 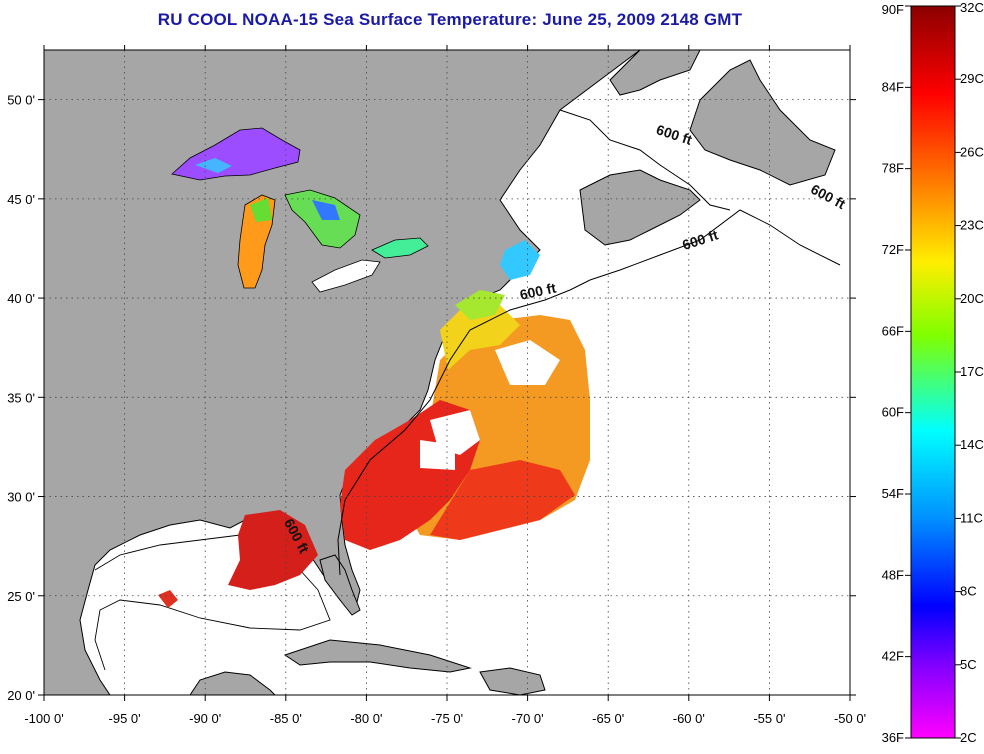 What do you see at coordinates (480, 305) in the screenshot?
I see `sst-atlantic-green` at bounding box center [480, 305].